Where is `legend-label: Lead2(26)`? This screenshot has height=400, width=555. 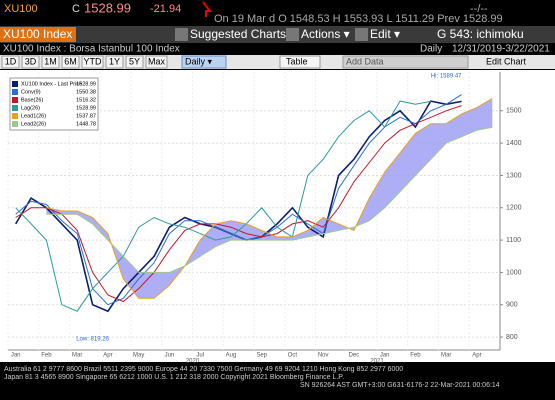 legend-label: Lead2(26) is located at coordinates (33, 124).